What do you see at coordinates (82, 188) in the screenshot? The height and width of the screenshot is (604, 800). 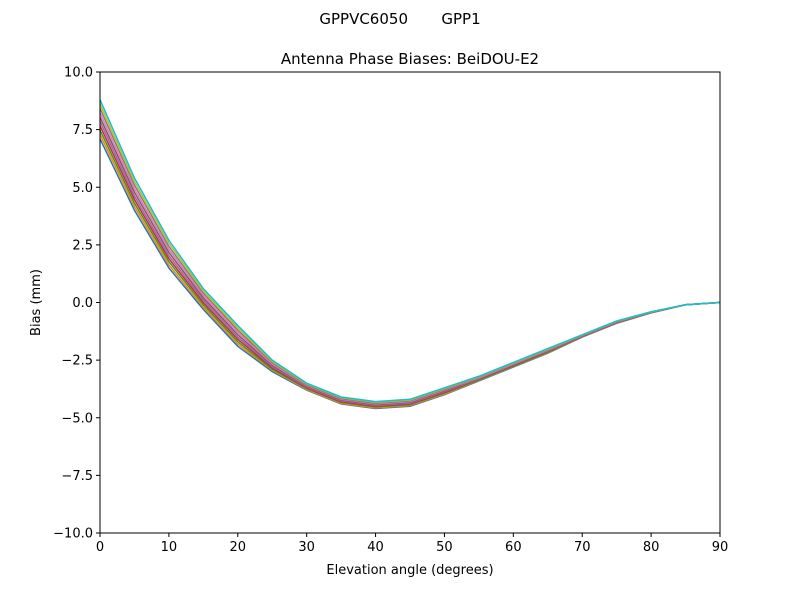 I see `y-tick-label: 5.0` at bounding box center [82, 188].